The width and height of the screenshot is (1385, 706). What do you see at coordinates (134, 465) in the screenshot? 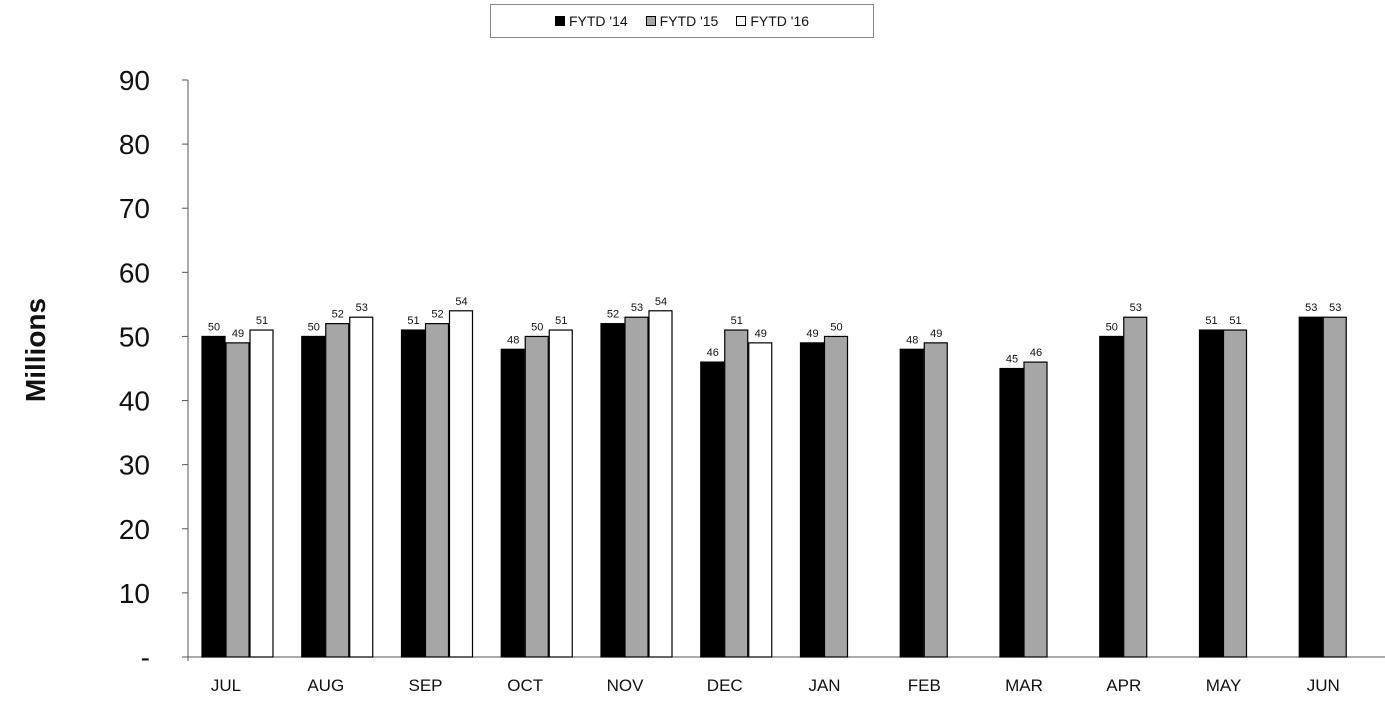
I see `y-tick-label: 30` at bounding box center [134, 465].